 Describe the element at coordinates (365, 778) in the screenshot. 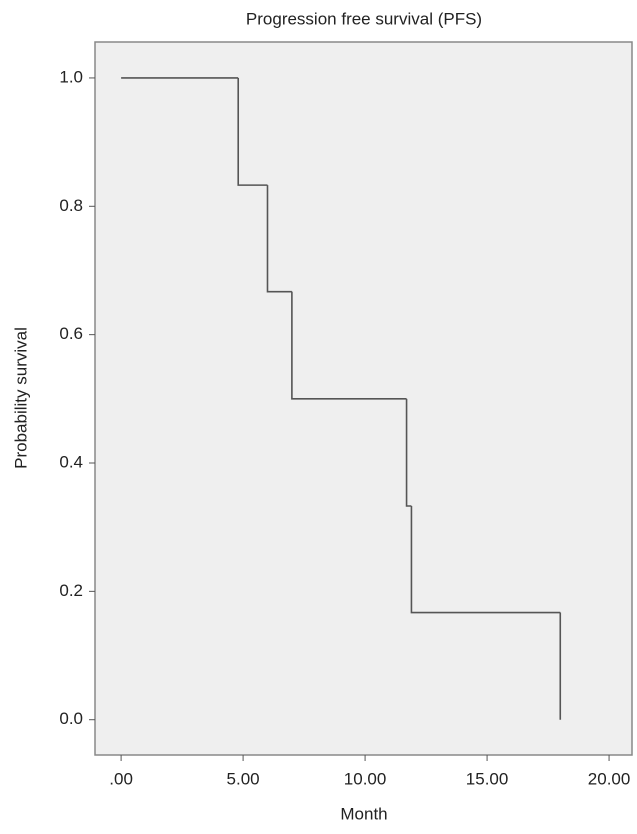

I see `x-tick-label: 10.00` at that location.